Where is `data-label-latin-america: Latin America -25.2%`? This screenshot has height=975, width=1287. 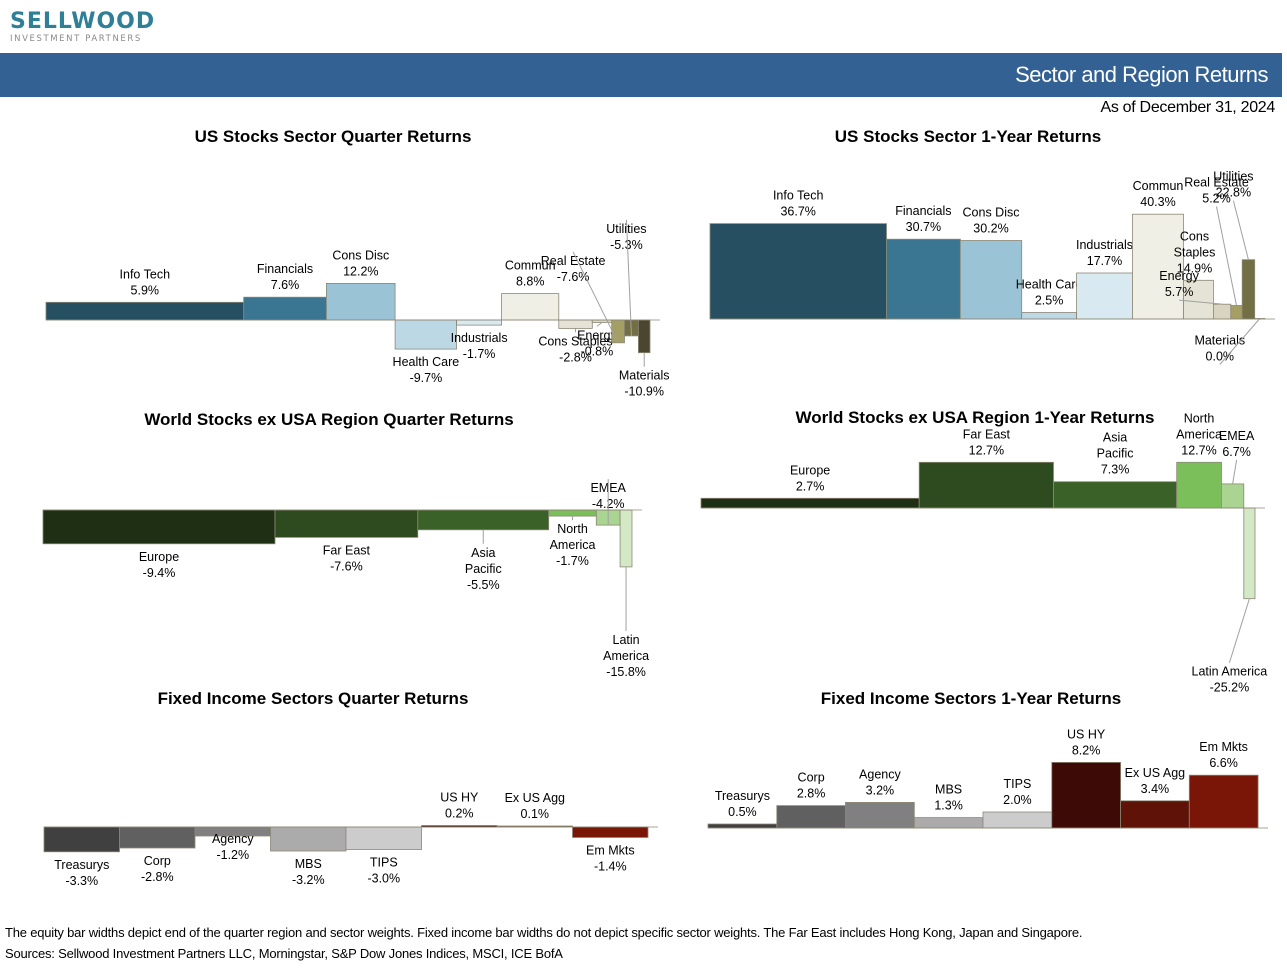
data-label-latin-america: Latin America -25.2% is located at coordinates (1230, 680).